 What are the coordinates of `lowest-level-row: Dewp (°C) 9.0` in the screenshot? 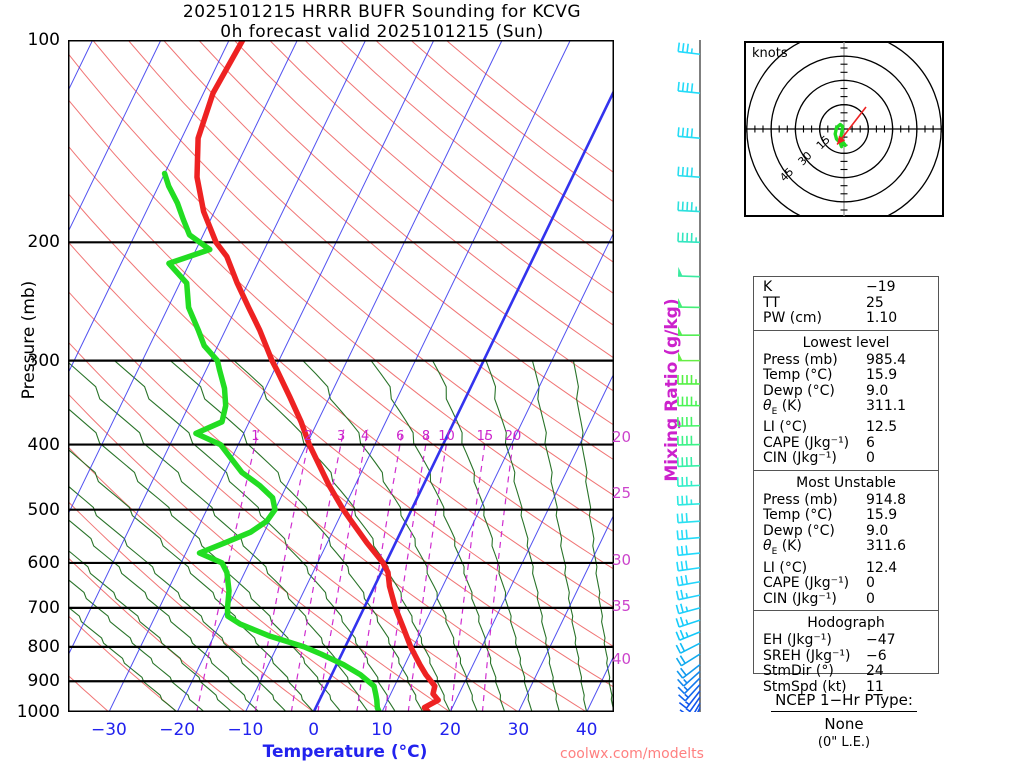 It's located at (846, 391).